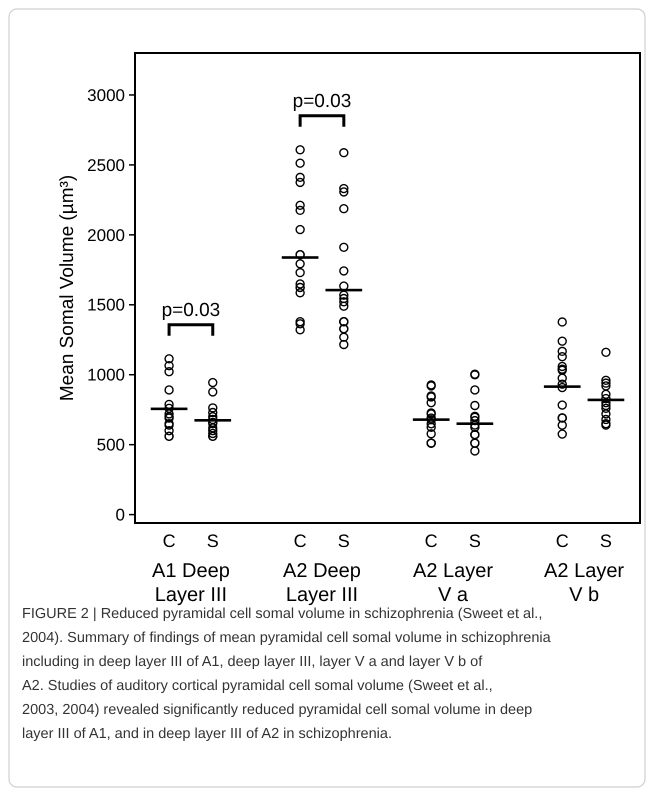 The height and width of the screenshot is (798, 654). What do you see at coordinates (106, 305) in the screenshot?
I see `y-tick-label: 1500` at bounding box center [106, 305].